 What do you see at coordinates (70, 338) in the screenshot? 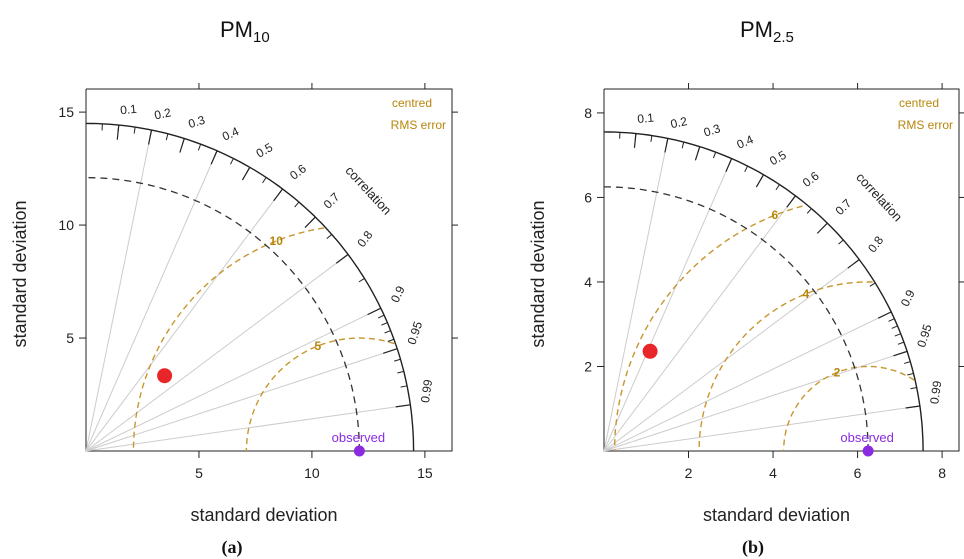
I see `y-axis-tick-label: 5` at bounding box center [70, 338].